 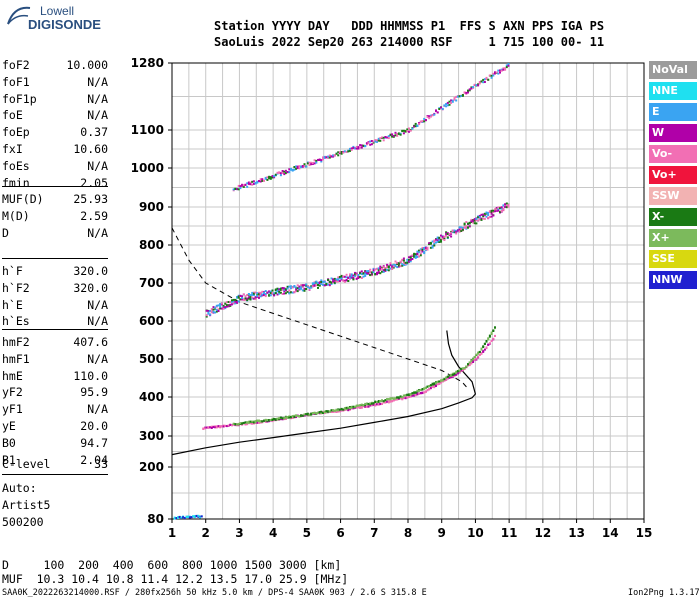 I want to click on param-name: h`E, so click(x=12, y=304).